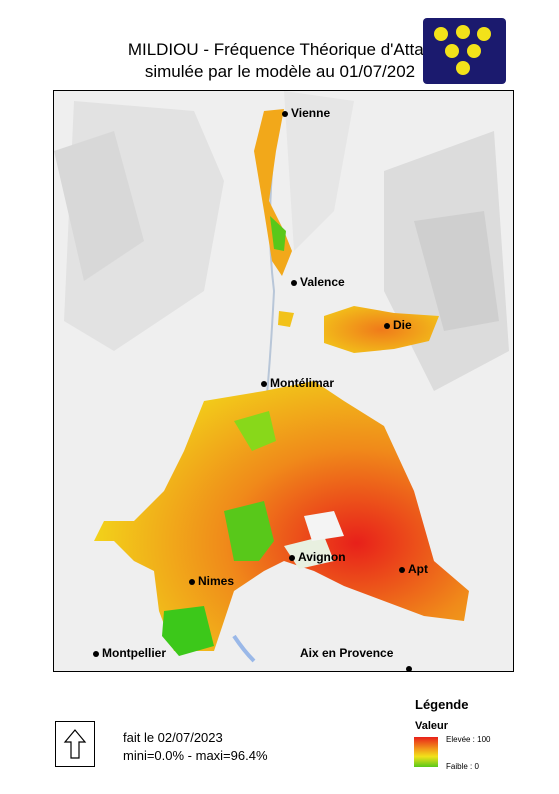  I want to click on north-arrow-icon, so click(75, 744).